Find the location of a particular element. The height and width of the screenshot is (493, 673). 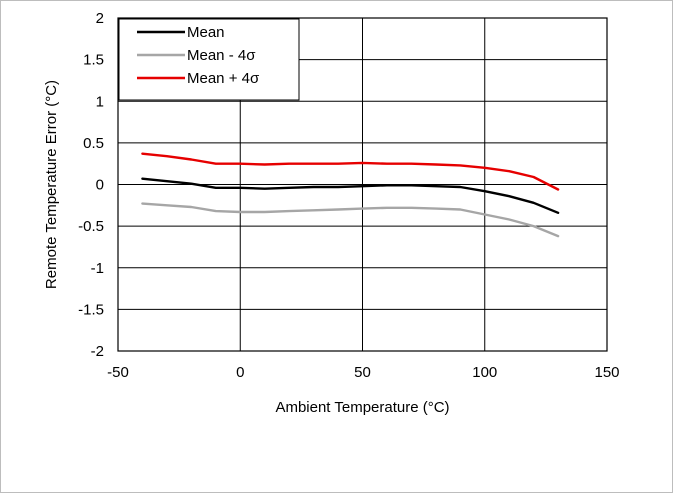

x-tick-label: 0 is located at coordinates (240, 372).